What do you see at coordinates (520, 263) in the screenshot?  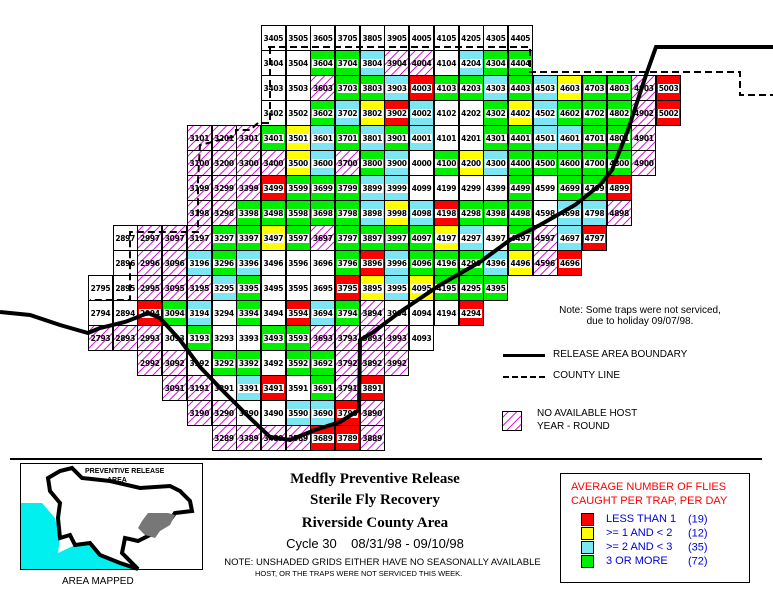 I see `grid-cell-label: 4496` at bounding box center [520, 263].